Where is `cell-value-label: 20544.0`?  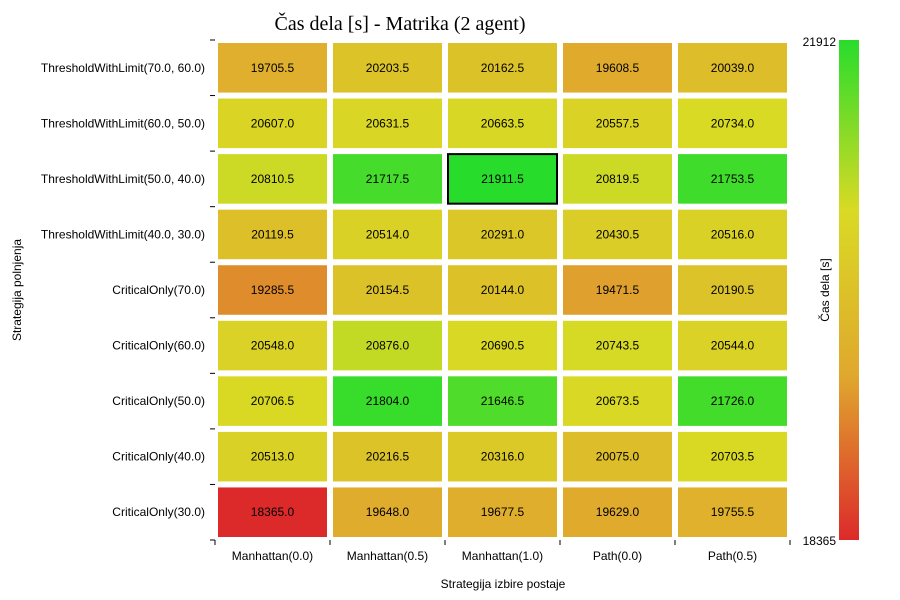
cell-value-label: 20544.0 is located at coordinates (733, 346).